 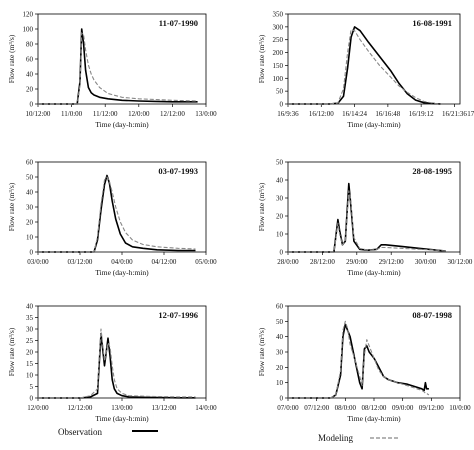 I want to click on y-tick-label: 350, so click(x=278, y=15).